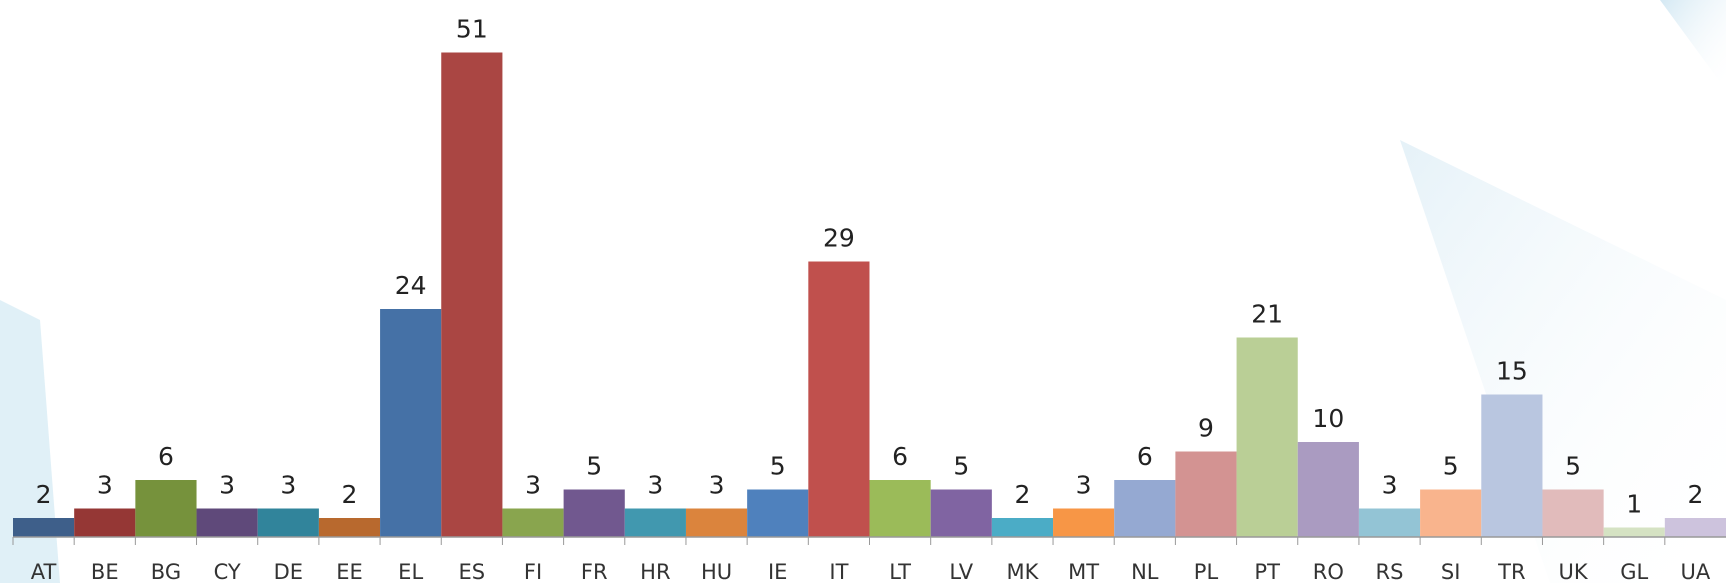 The image size is (1726, 583). I want to click on x-tick-label: ES, so click(472, 571).